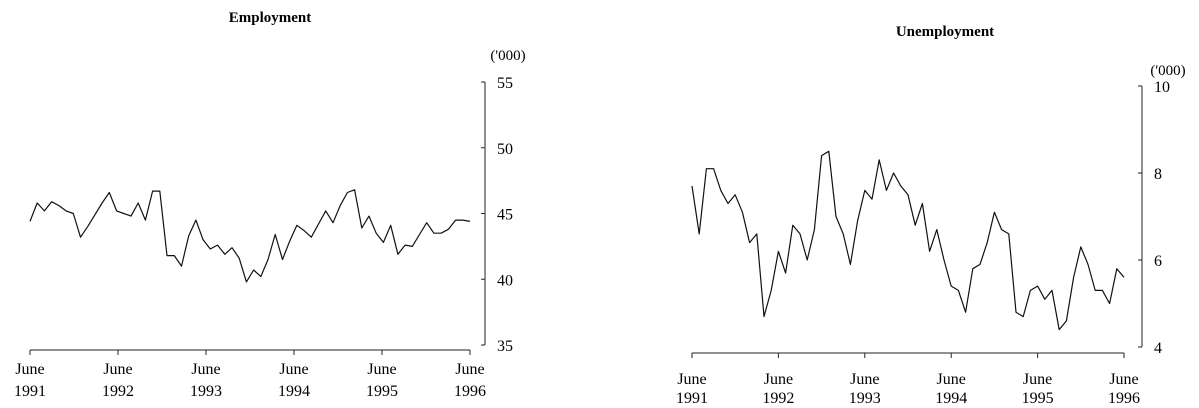 This screenshot has width=1199, height=408. I want to click on unemployment-y-tick-label: 4, so click(1158, 348).